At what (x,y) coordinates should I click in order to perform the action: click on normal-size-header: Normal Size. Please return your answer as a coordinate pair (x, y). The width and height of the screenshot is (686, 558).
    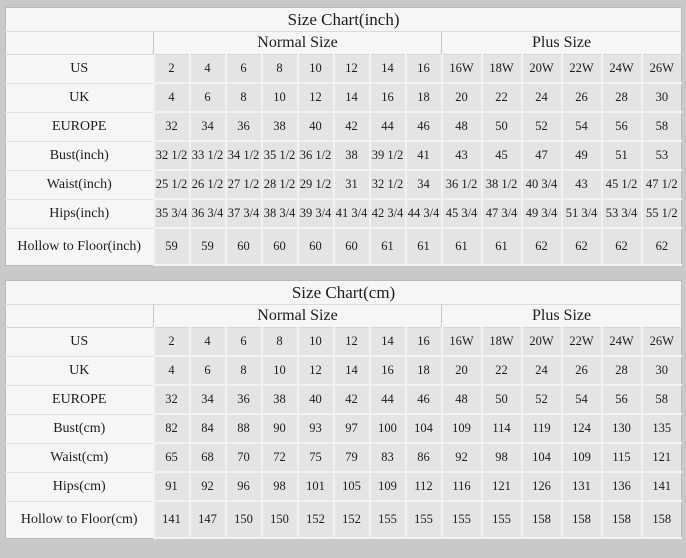
    Looking at the image, I should click on (297, 316).